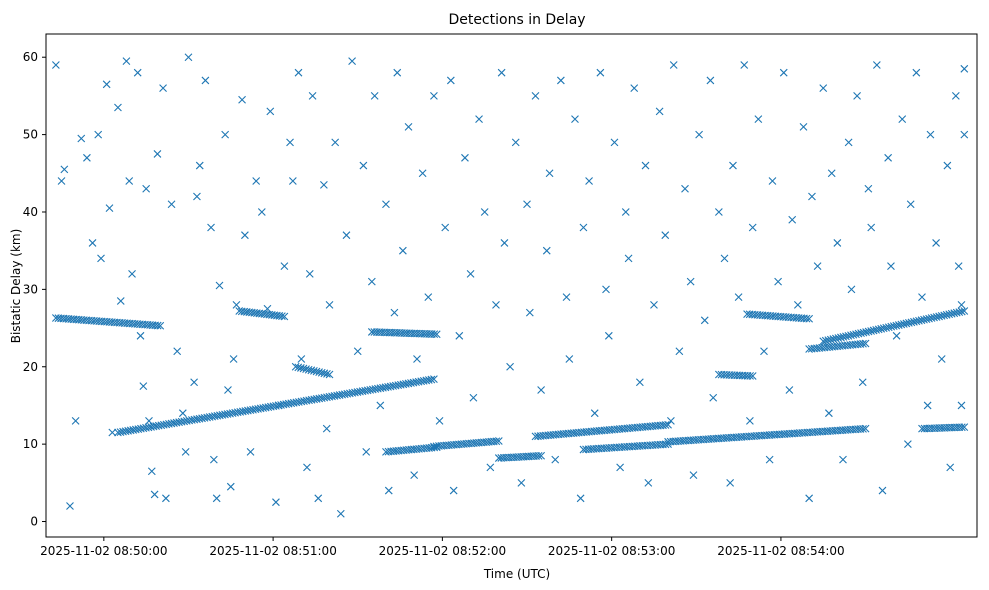 Image resolution: width=989 pixels, height=590 pixels. What do you see at coordinates (30, 444) in the screenshot?
I see `y-tick-label: 10` at bounding box center [30, 444].